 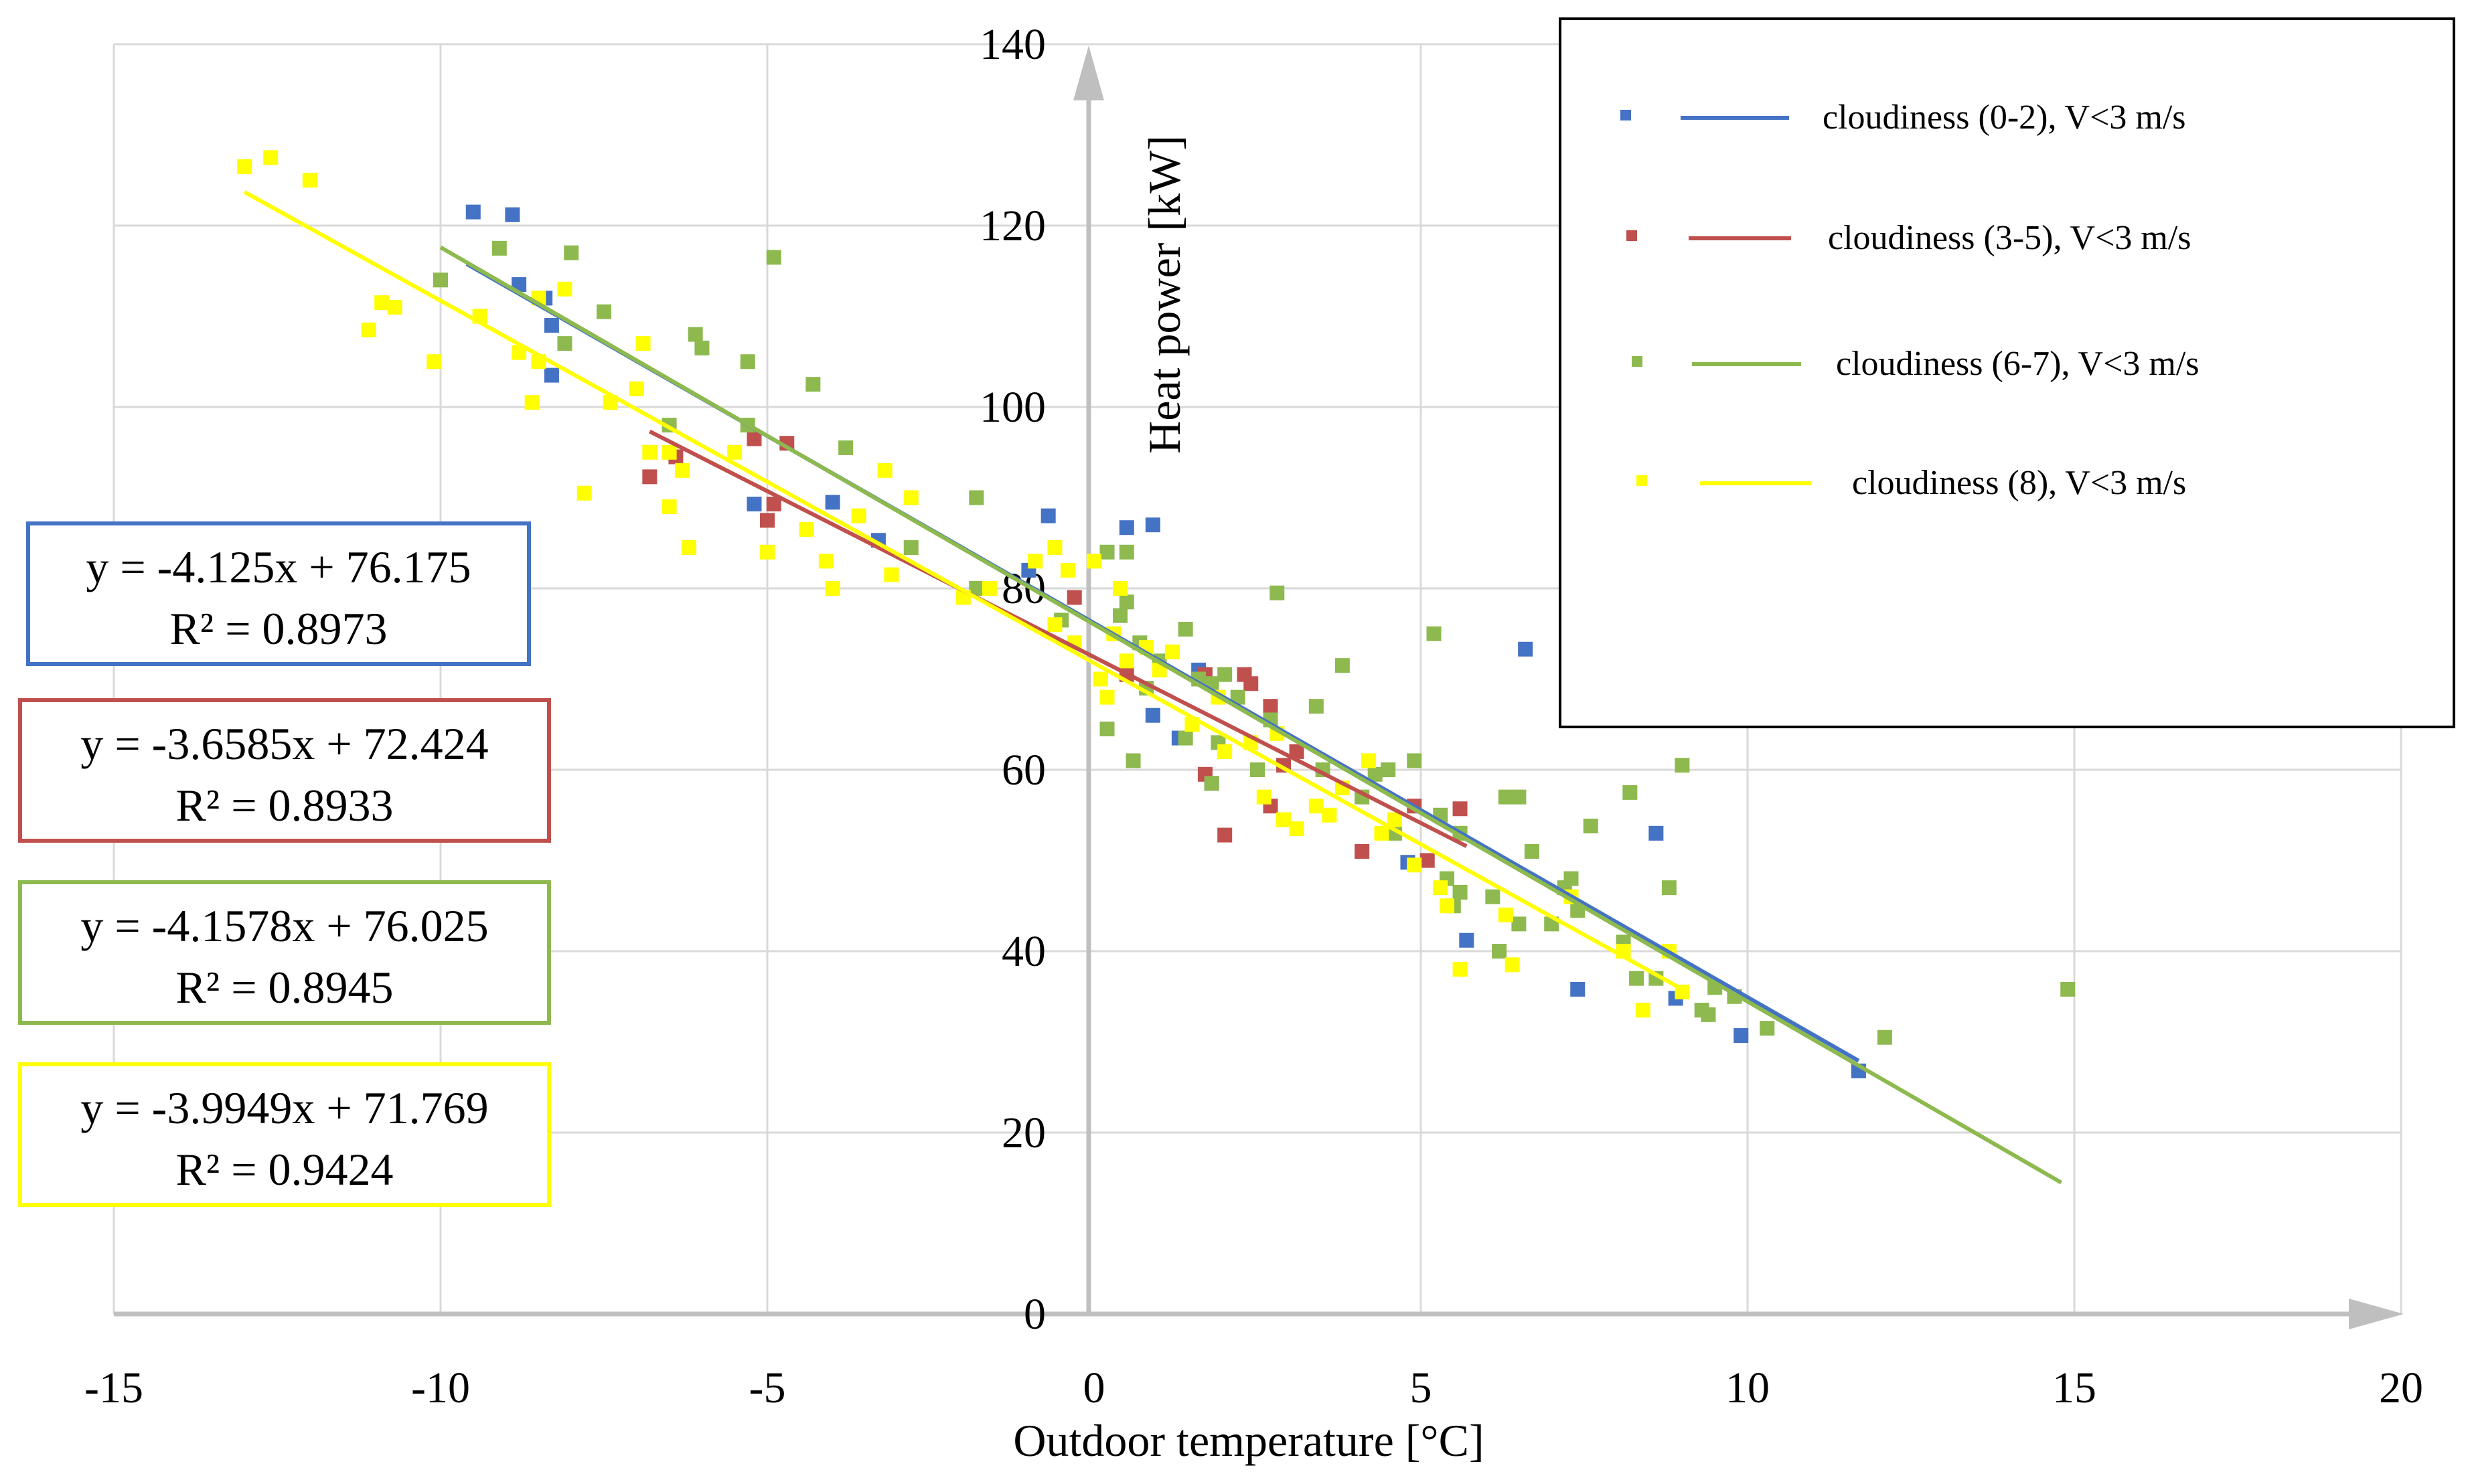 I want to click on trendline-equation: y = -3.6585x + 72.424, so click(x=284, y=743).